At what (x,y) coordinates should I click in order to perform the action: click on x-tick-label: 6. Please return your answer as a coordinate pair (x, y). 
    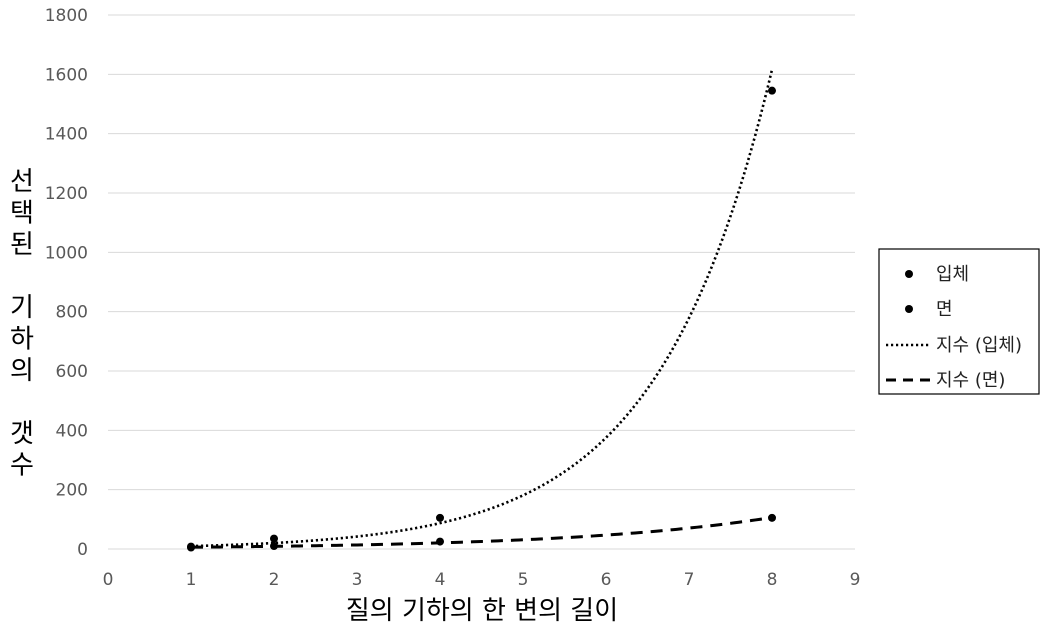
    Looking at the image, I should click on (606, 580).